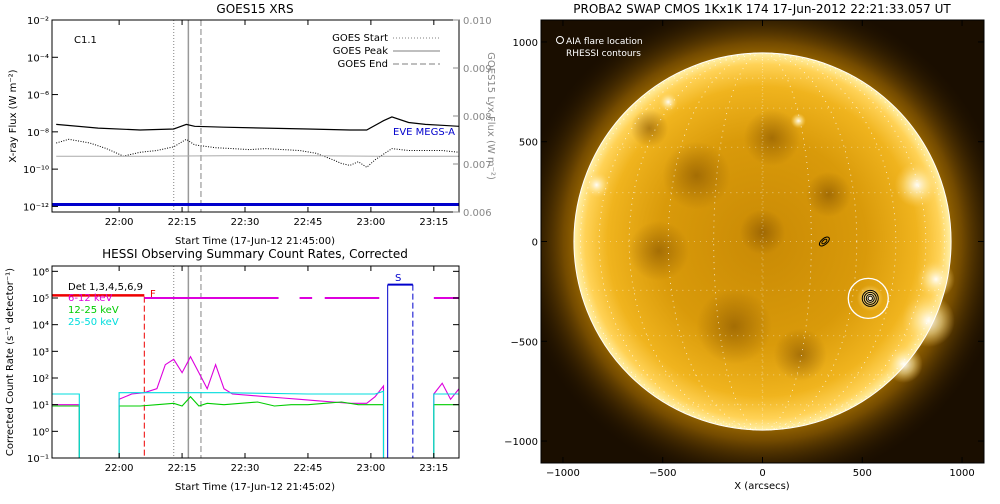 This screenshot has height=504, width=1000. What do you see at coordinates (490, 116) in the screenshot?
I see `goes-ylabel-right: GOES15 Lyx Flux (W m⁻²)` at bounding box center [490, 116].